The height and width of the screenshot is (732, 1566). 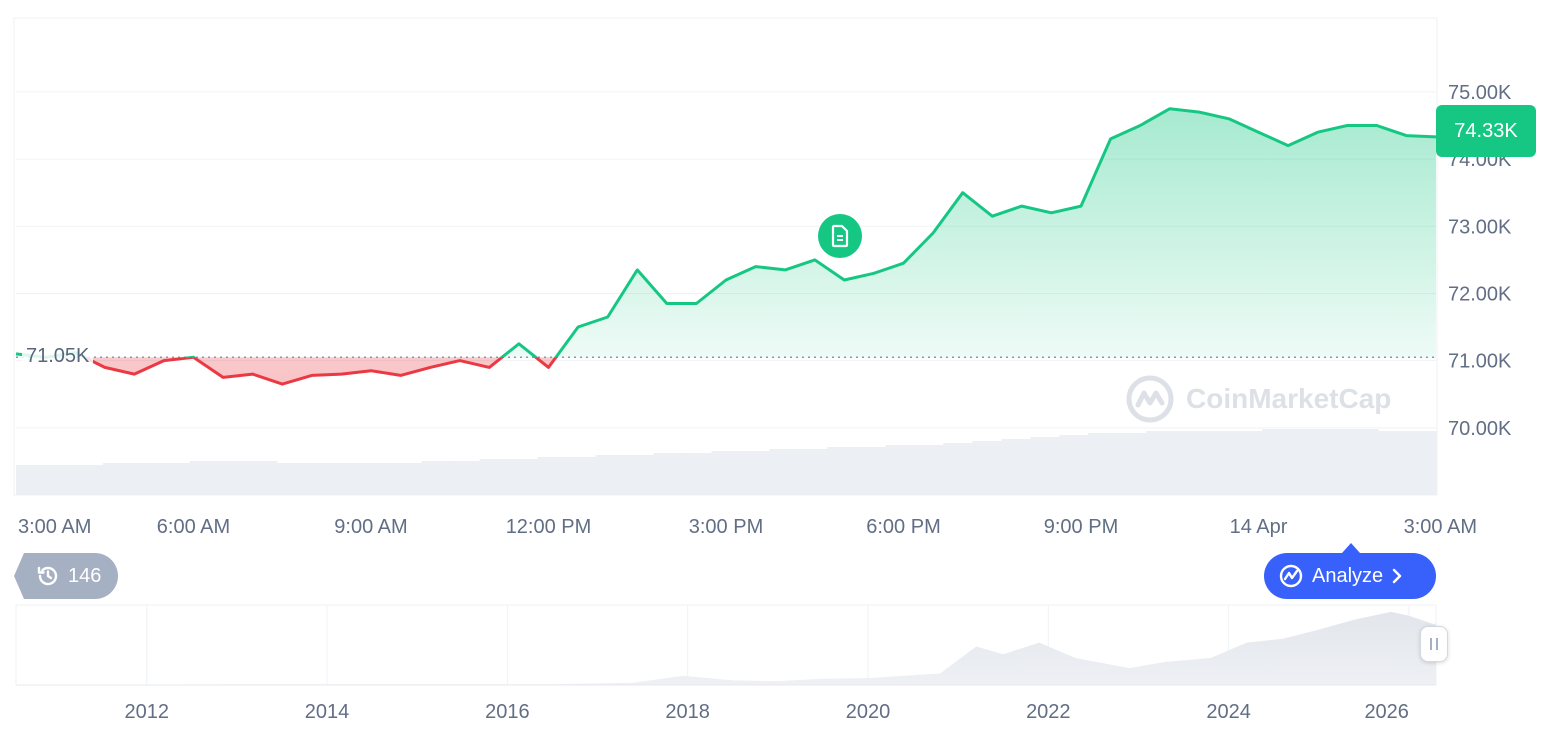 I want to click on baseline-price-label: 71.05K, so click(x=58, y=356).